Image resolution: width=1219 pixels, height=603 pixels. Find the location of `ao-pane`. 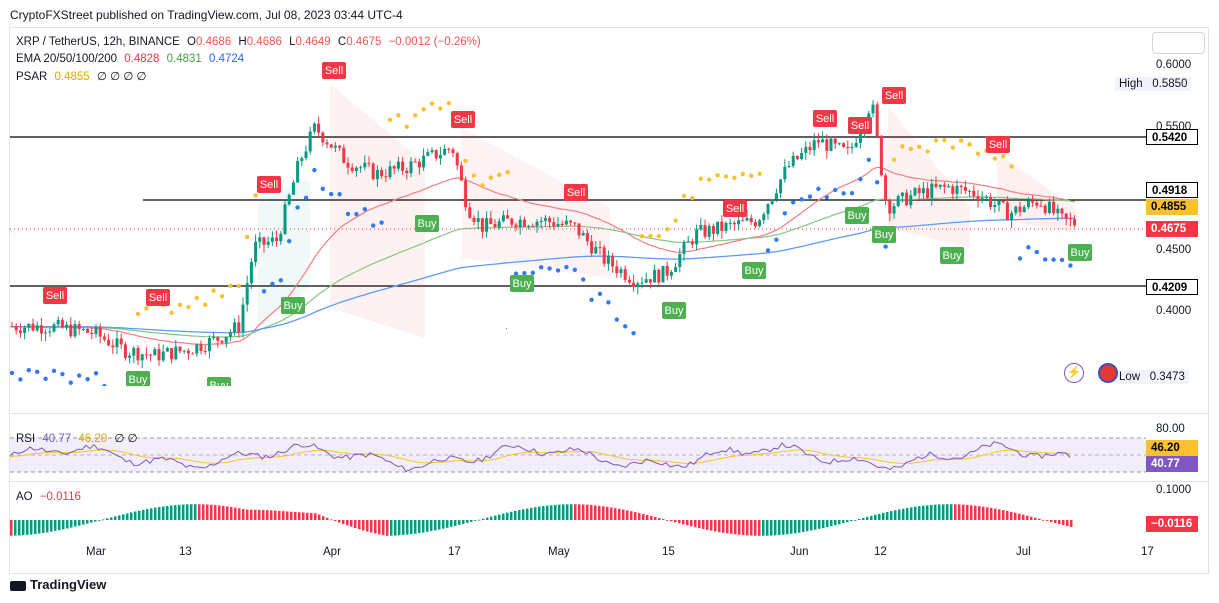

ao-pane is located at coordinates (578, 512).